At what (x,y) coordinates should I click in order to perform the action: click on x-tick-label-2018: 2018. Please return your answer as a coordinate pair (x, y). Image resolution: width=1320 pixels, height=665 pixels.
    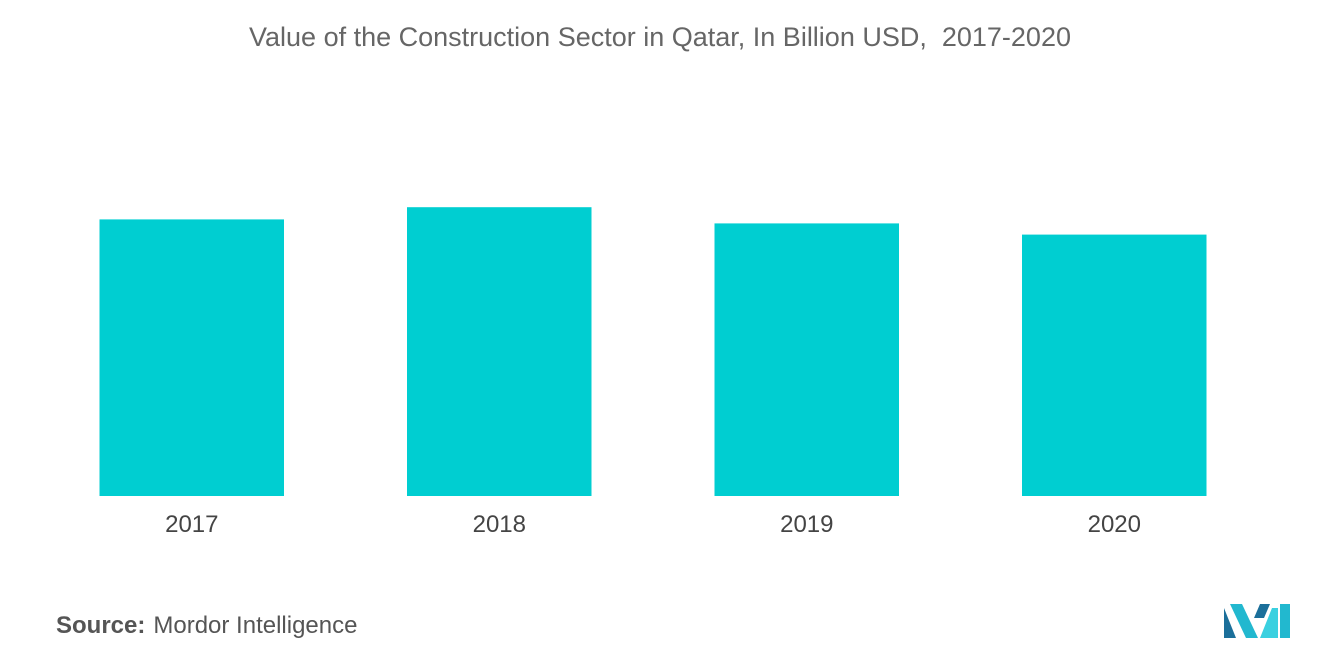
    Looking at the image, I should click on (499, 524).